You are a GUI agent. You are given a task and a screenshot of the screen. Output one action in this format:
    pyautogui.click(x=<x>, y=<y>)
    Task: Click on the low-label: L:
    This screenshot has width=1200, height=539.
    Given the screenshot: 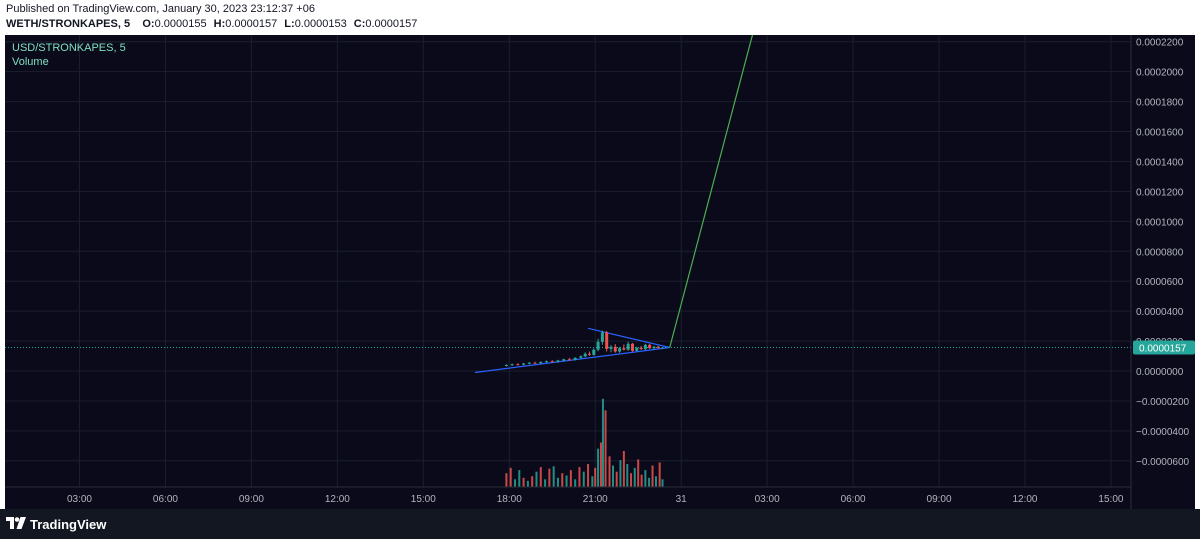 What is the action you would take?
    pyautogui.click(x=289, y=24)
    